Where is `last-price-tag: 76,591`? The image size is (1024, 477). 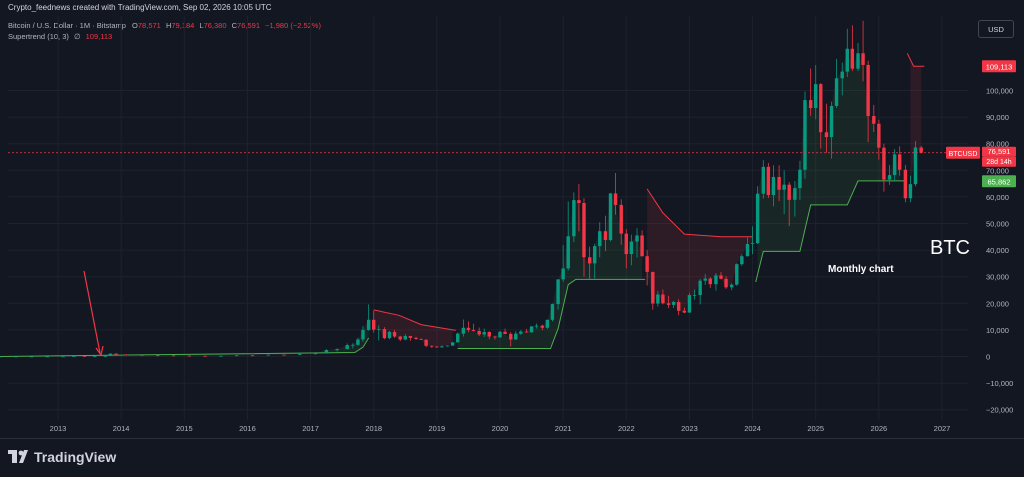 last-price-tag: 76,591 is located at coordinates (999, 151).